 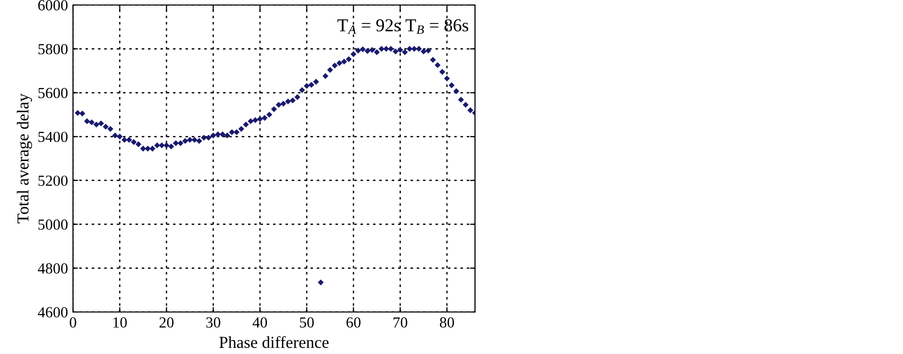 What do you see at coordinates (53, 312) in the screenshot?
I see `y-tick-label: 4600` at bounding box center [53, 312].